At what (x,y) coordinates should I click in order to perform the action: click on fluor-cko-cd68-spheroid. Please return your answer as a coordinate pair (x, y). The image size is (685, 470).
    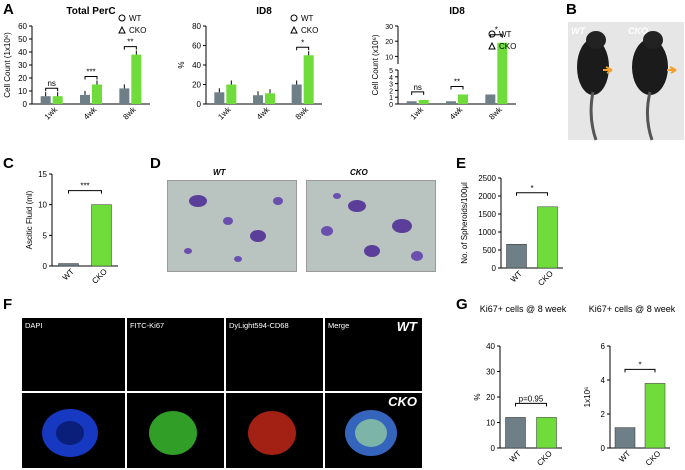
    Looking at the image, I should click on (272, 433).